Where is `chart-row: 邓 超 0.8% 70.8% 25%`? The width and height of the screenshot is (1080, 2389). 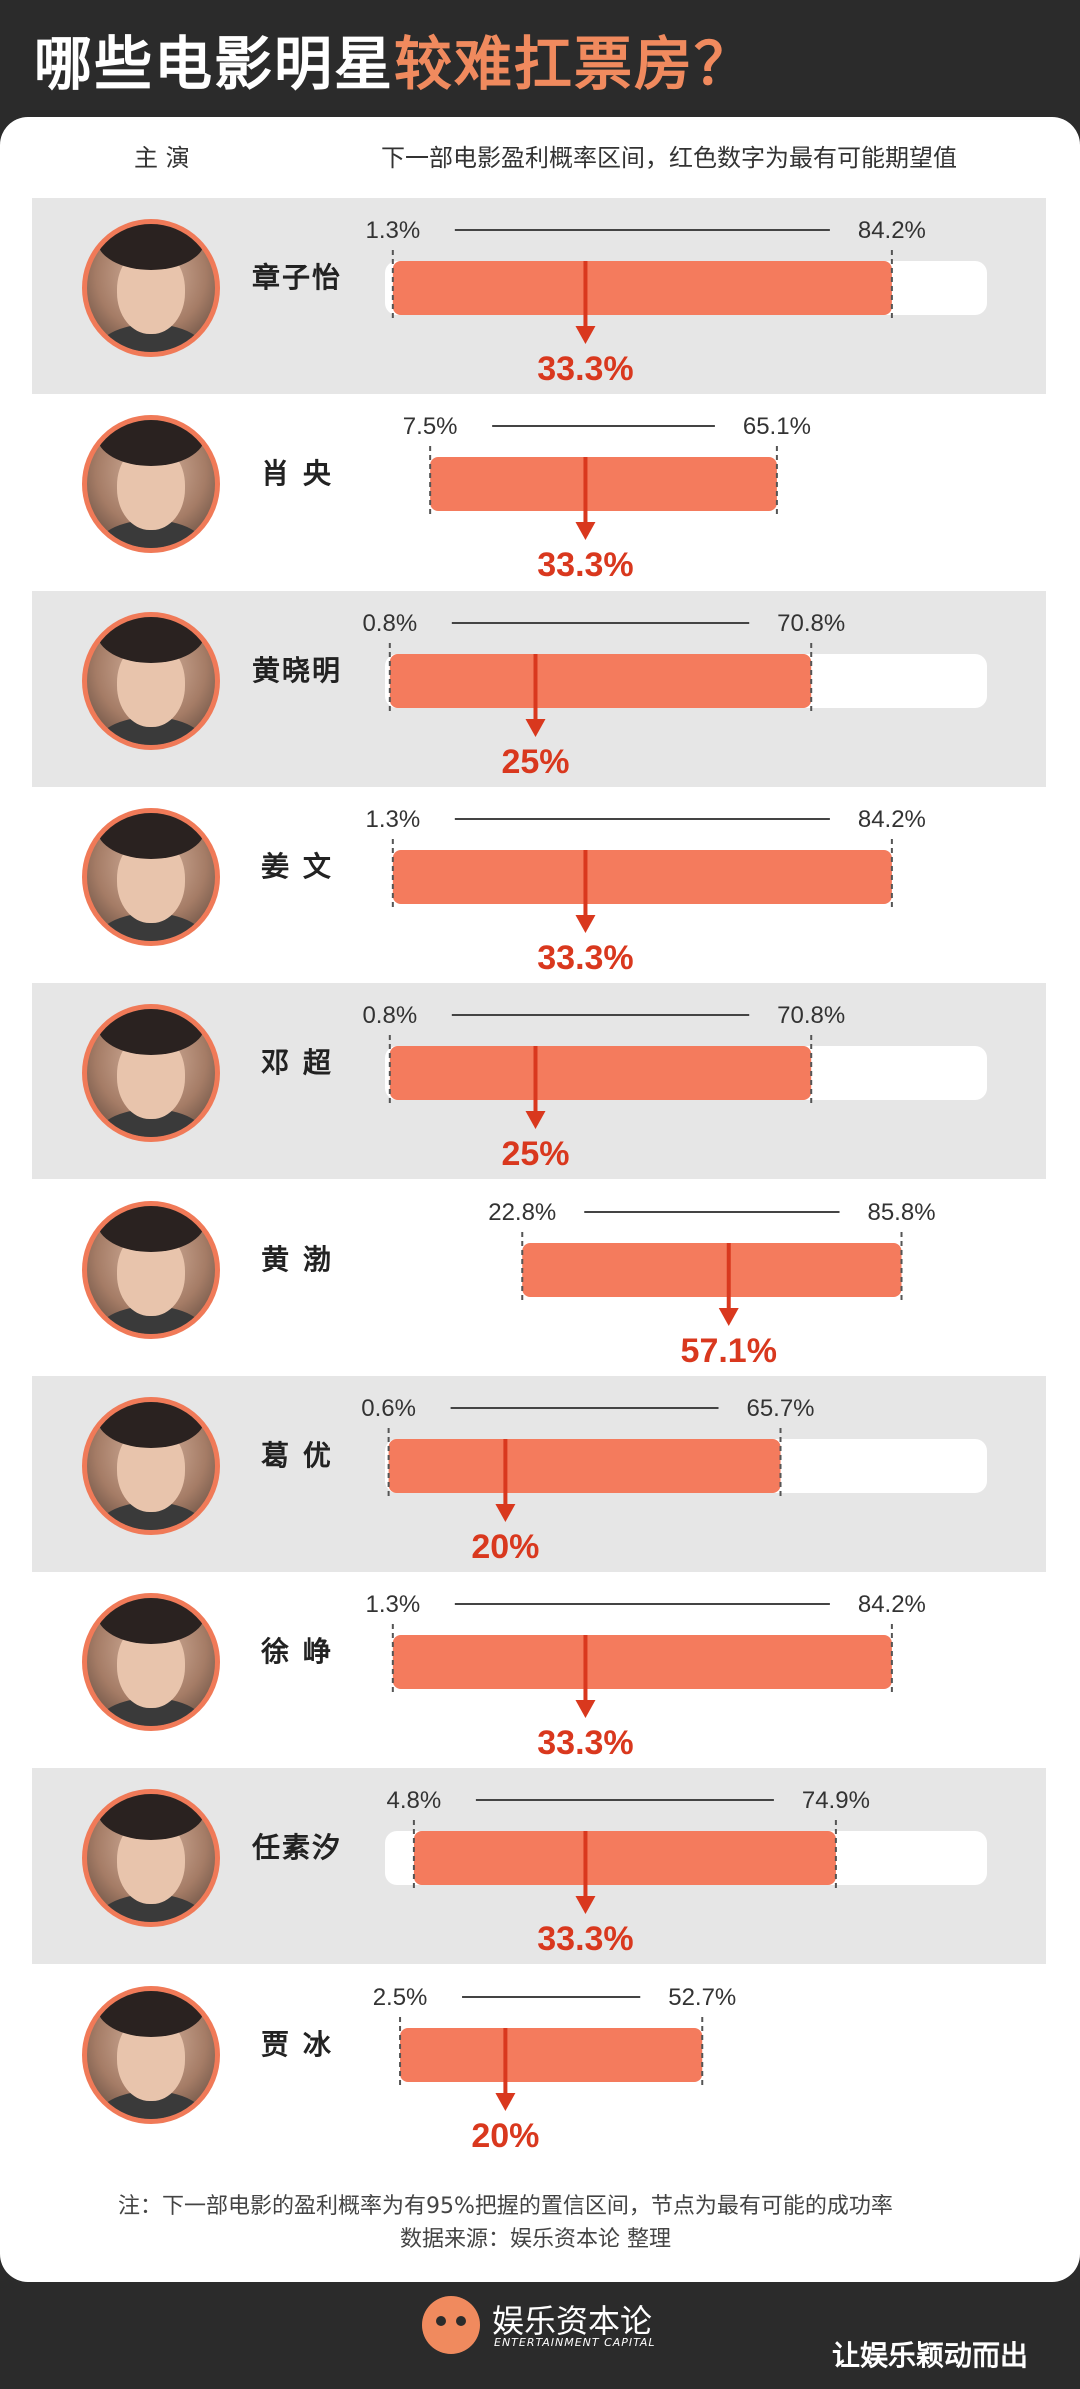
chart-row: 邓 超 0.8% 70.8% 25% is located at coordinates (539, 1081).